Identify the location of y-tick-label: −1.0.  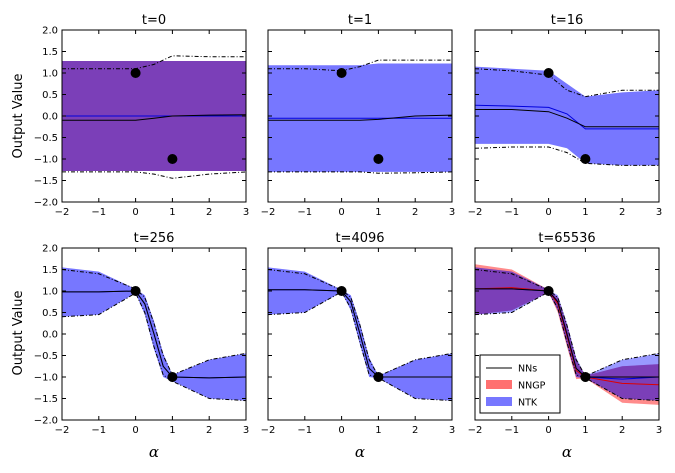
(46, 378).